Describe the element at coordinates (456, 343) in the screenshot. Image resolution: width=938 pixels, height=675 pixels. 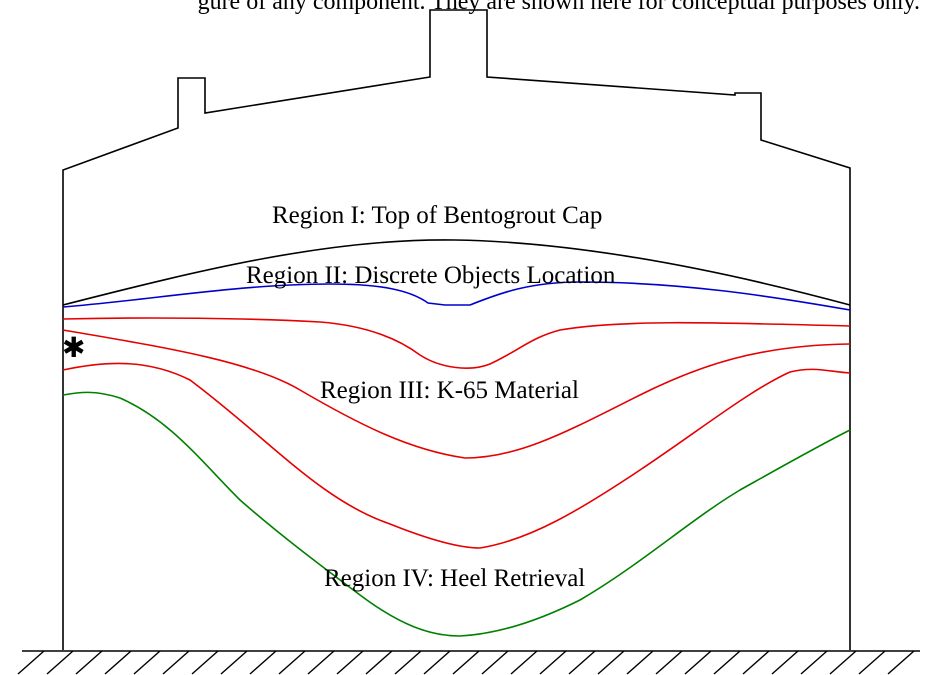
I see `k65-upper-line` at that location.